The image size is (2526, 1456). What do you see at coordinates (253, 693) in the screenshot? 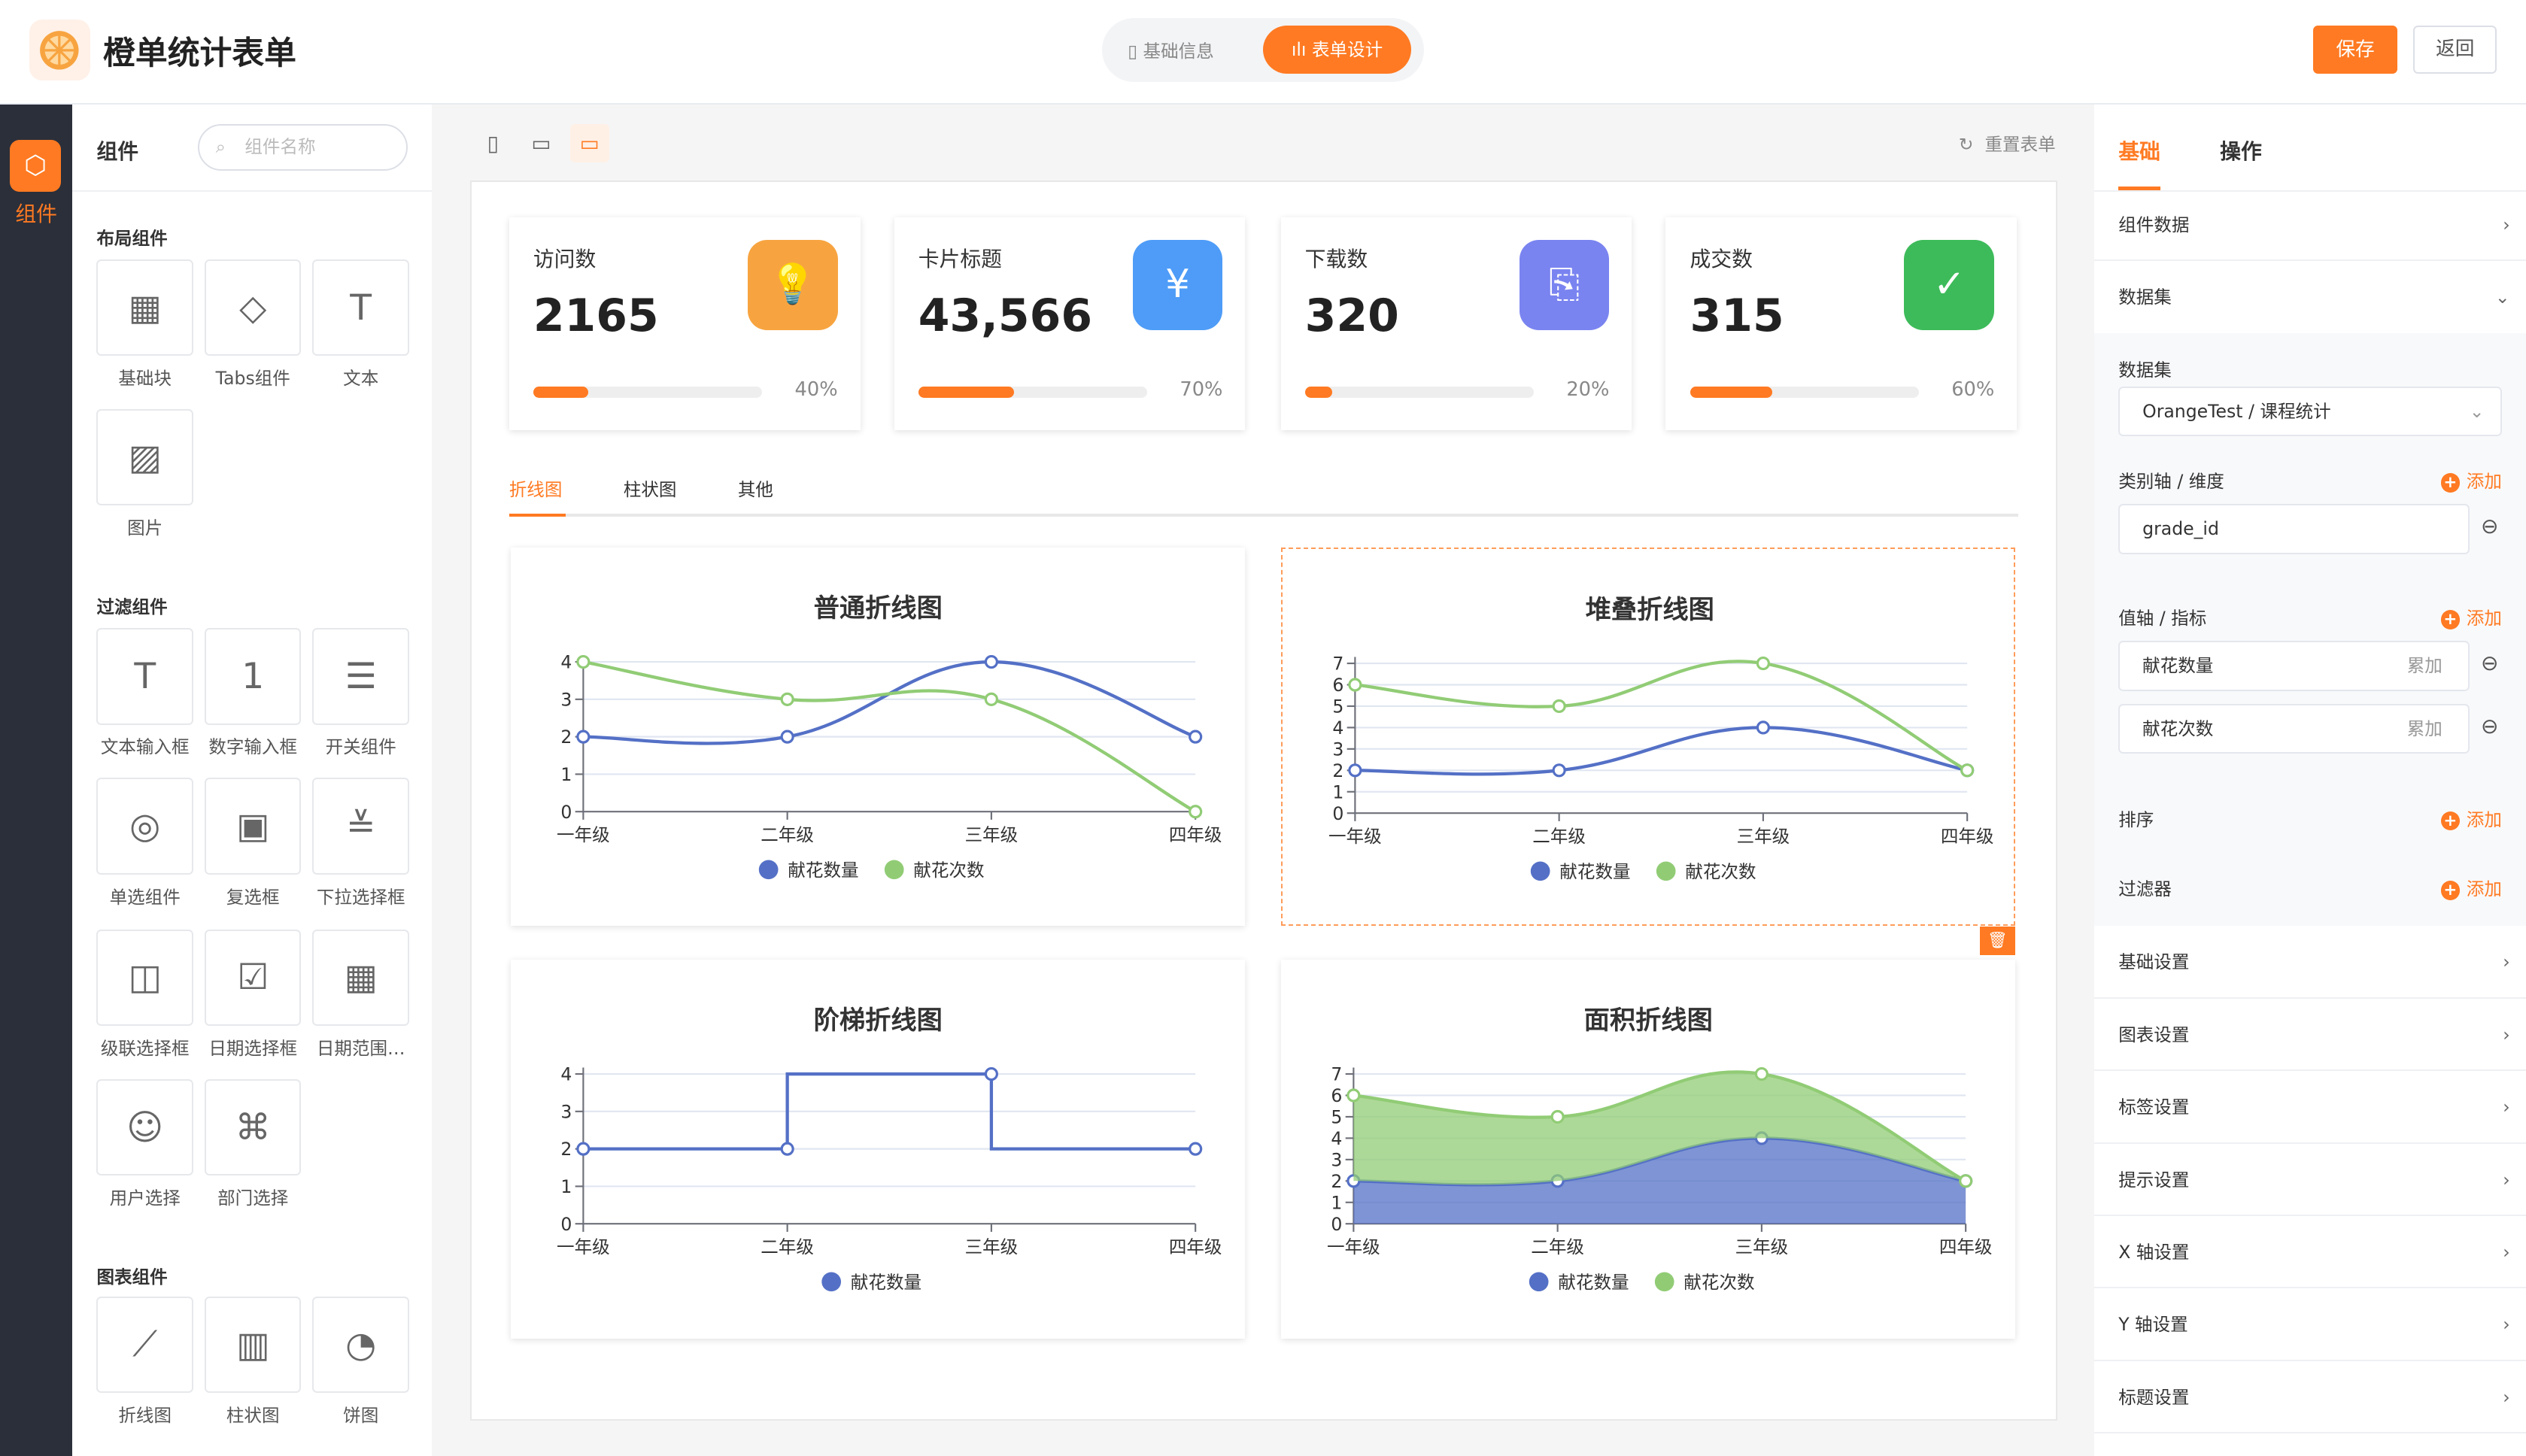
I see `palette-item: 1 数字输入框` at bounding box center [253, 693].